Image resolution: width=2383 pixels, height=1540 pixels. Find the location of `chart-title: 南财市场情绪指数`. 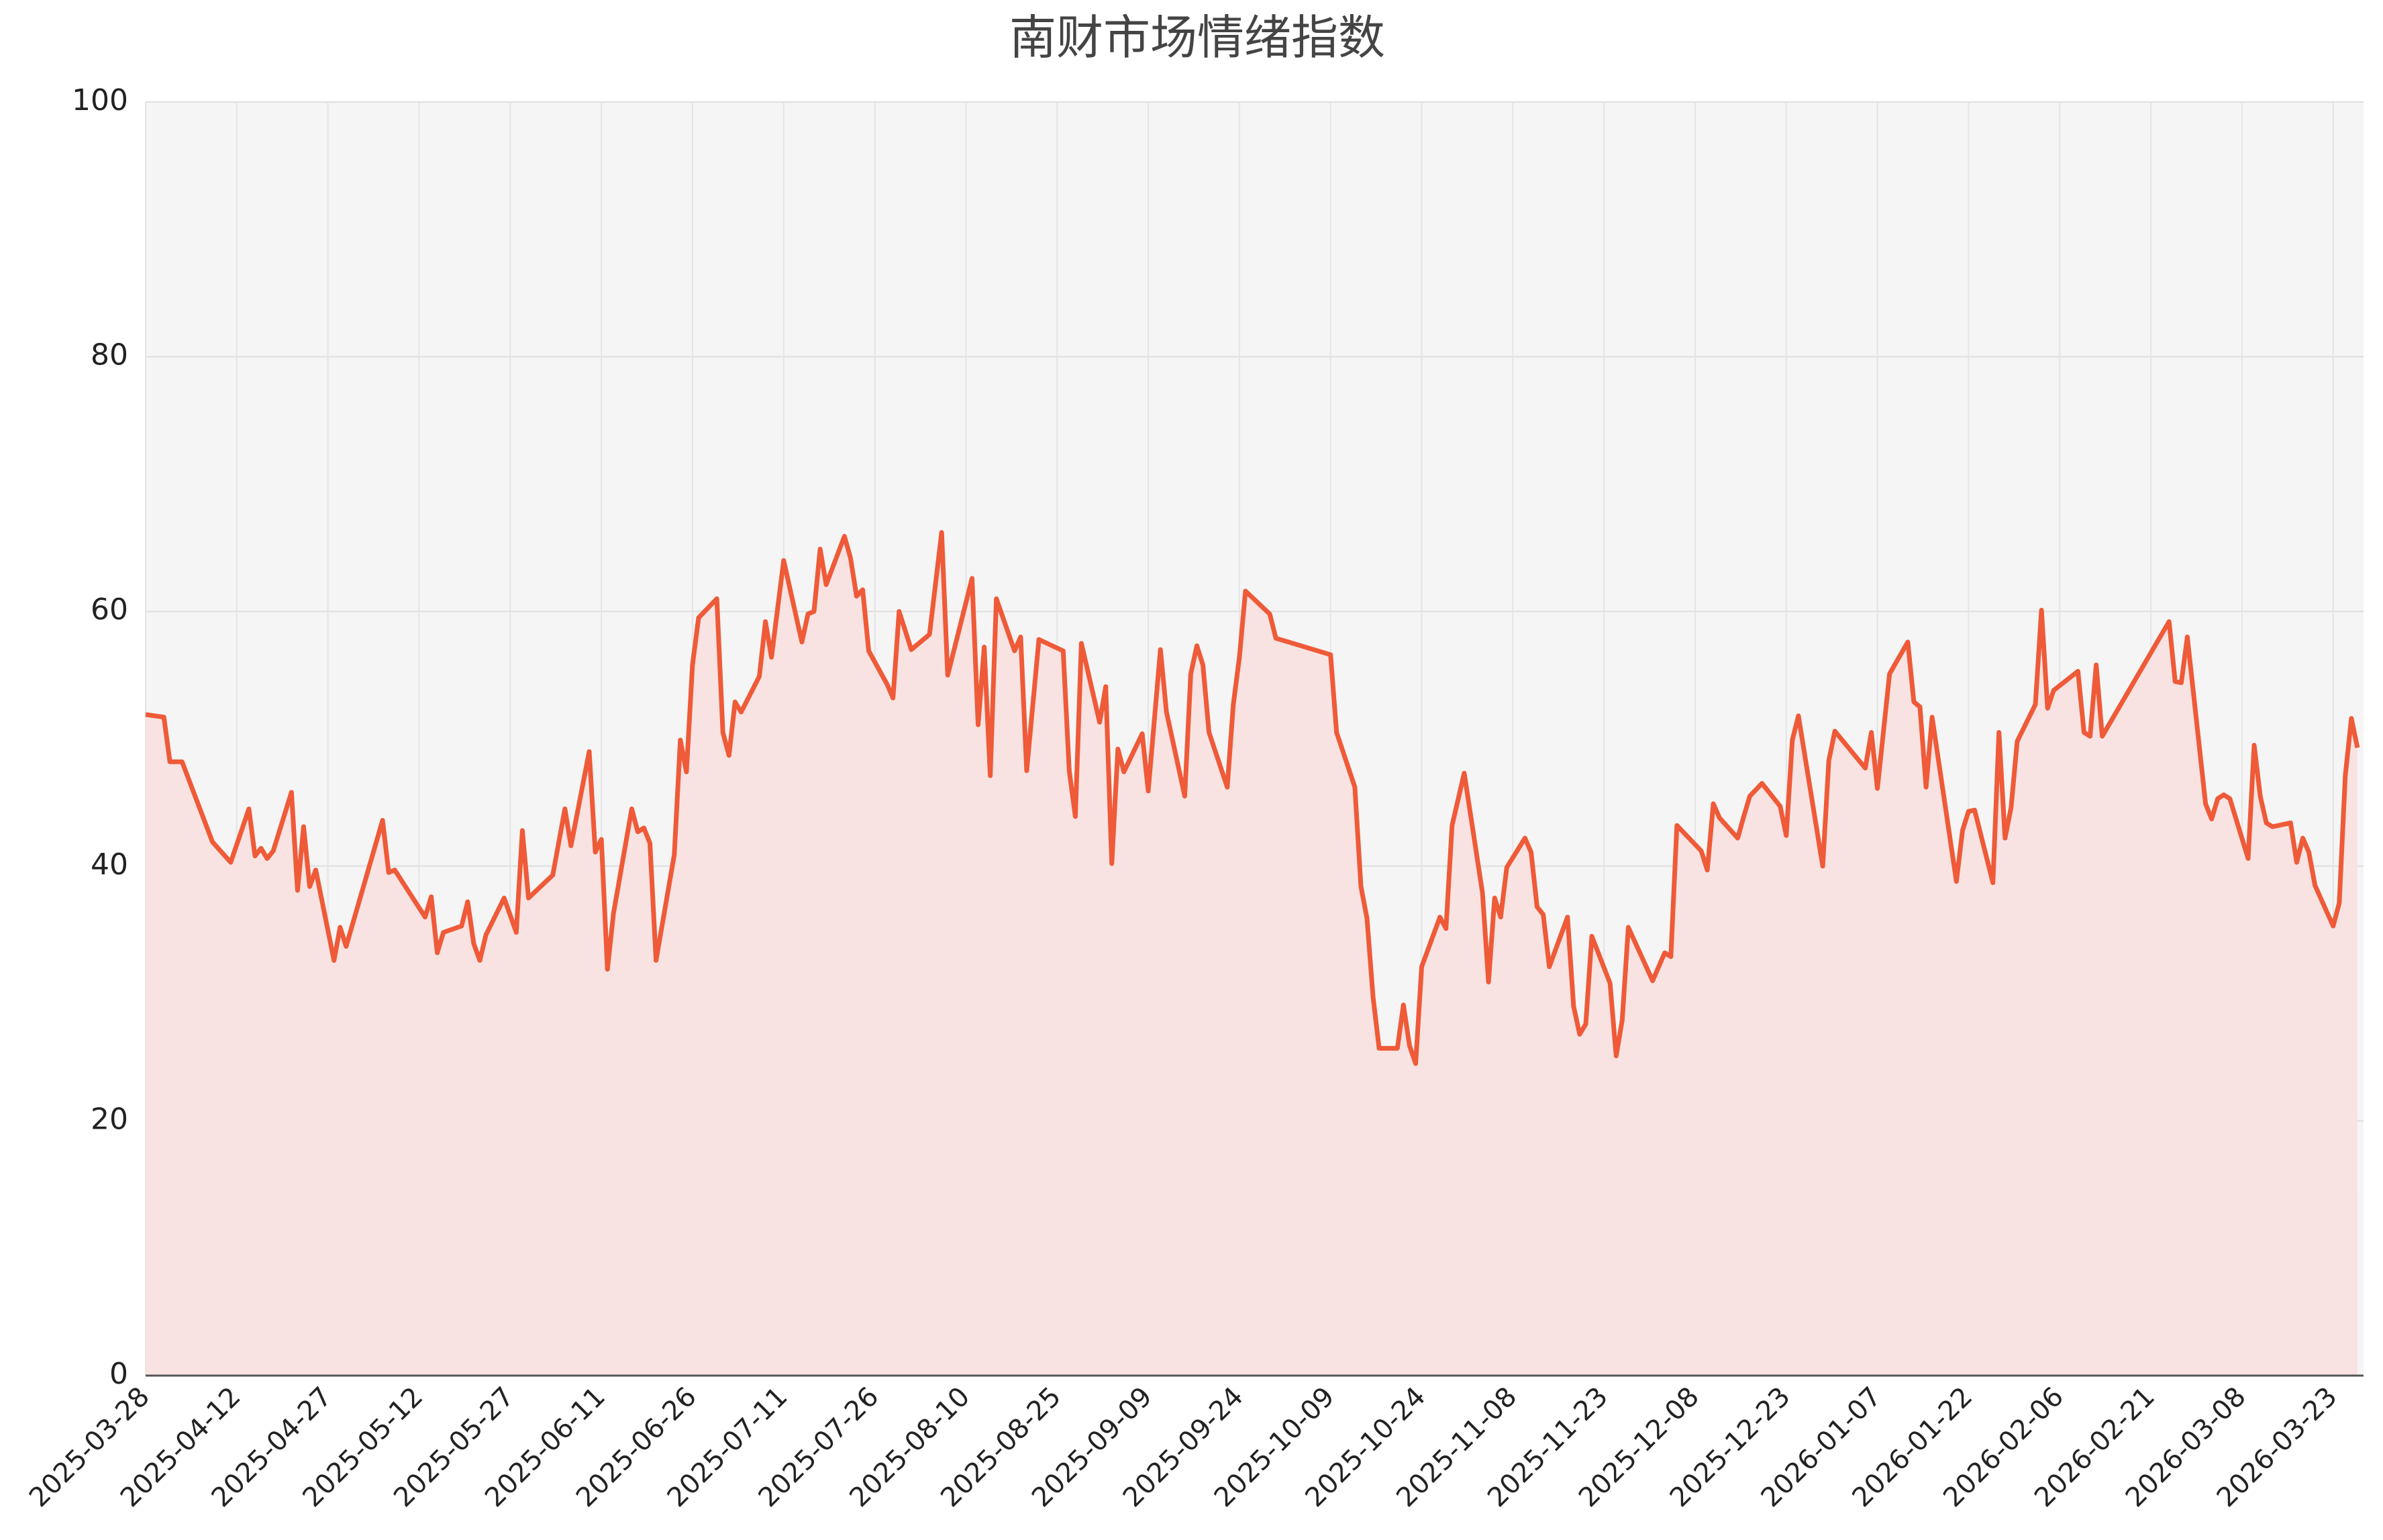

chart-title: 南财市场情绪指数 is located at coordinates (1197, 37).